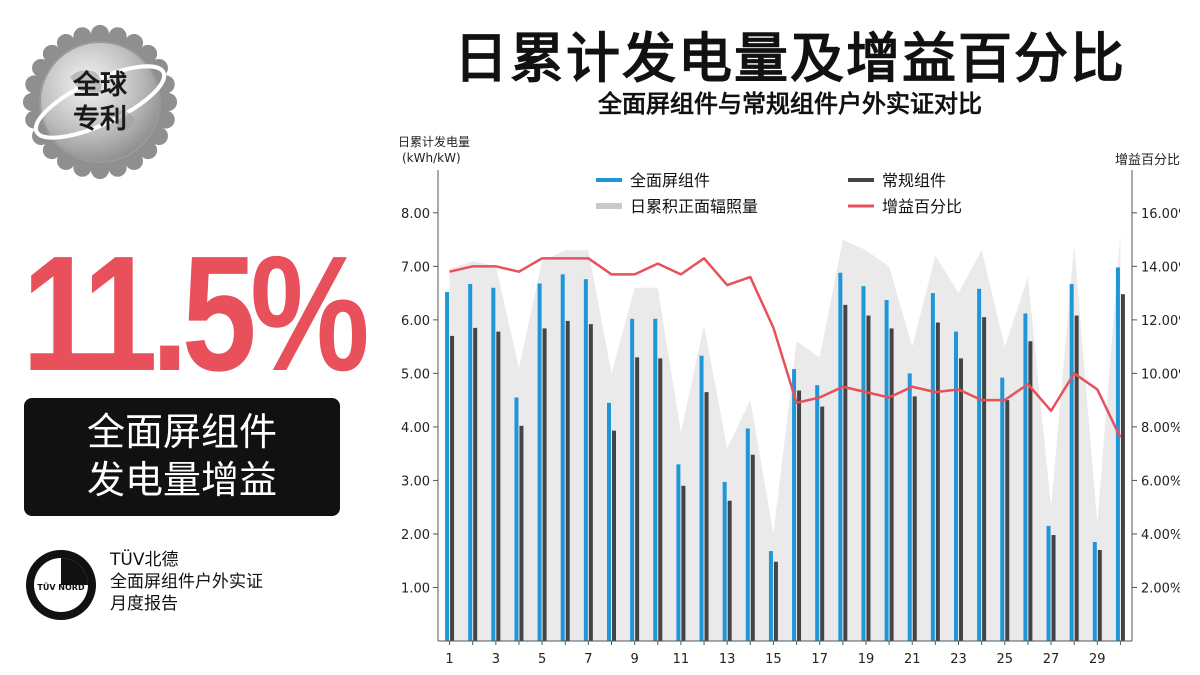 This screenshot has height=675, width=1200. I want to click on y-tick-label: 7.00, so click(415, 267).